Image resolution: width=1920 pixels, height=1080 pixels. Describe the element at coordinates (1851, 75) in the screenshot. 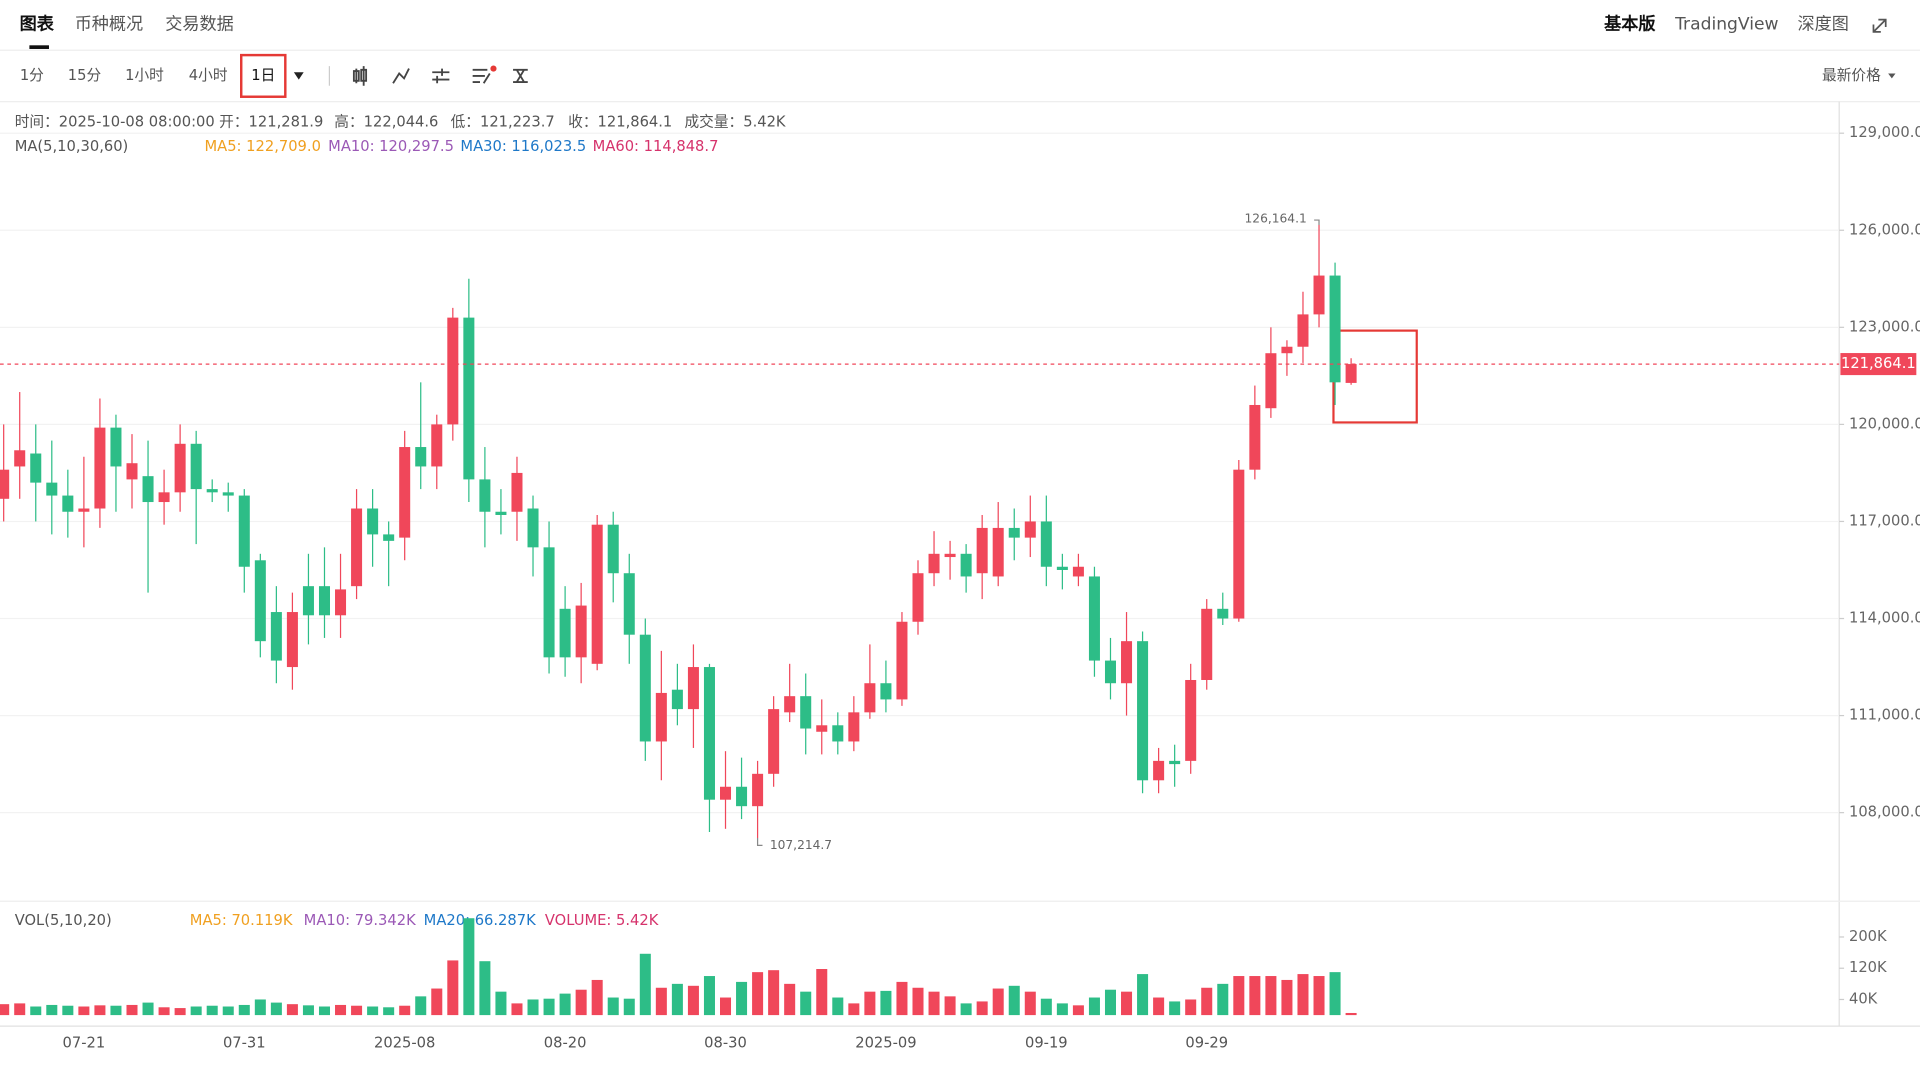

I see `price-selector: 最新价格` at that location.